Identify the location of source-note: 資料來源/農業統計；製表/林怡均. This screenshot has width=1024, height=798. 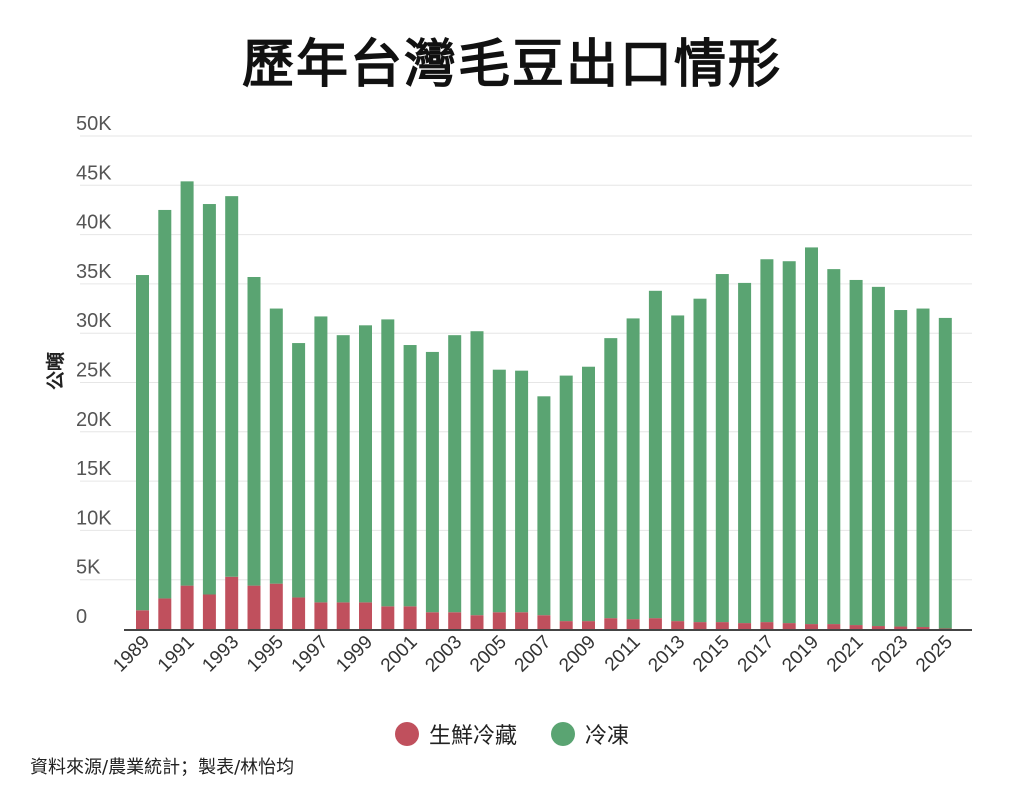
(162, 767).